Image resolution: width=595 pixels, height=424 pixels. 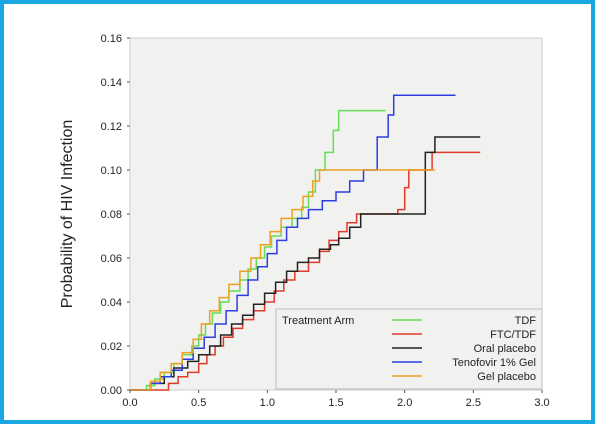 What do you see at coordinates (111, 83) in the screenshot?
I see `y-tick-label: 0.14` at bounding box center [111, 83].